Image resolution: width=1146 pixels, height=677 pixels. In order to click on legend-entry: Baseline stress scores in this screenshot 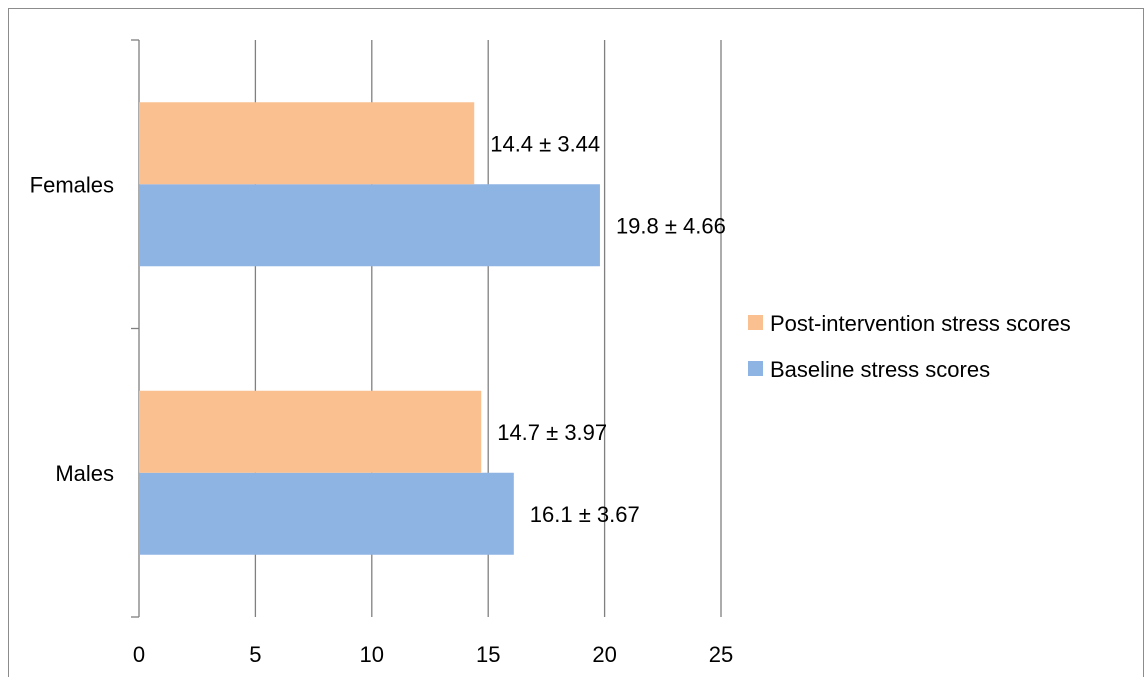, I will do `click(880, 369)`.